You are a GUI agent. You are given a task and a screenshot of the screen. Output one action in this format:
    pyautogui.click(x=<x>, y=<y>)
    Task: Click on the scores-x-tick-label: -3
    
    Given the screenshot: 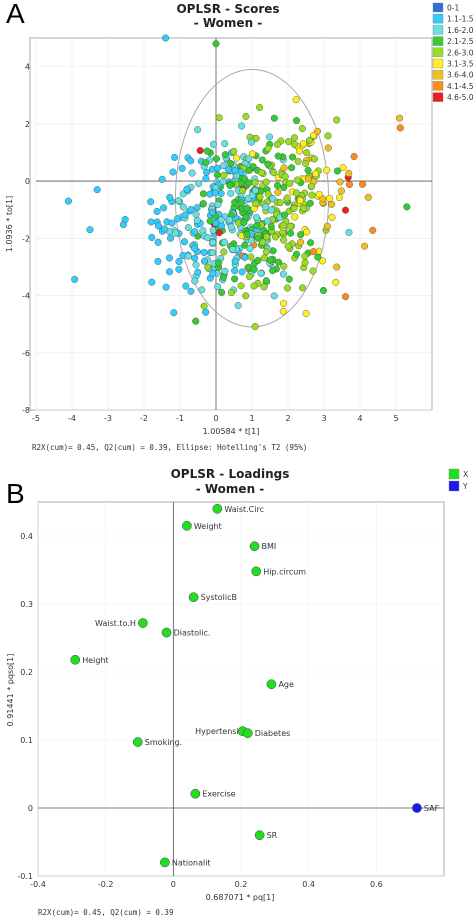 What is the action you would take?
    pyautogui.click(x=108, y=418)
    